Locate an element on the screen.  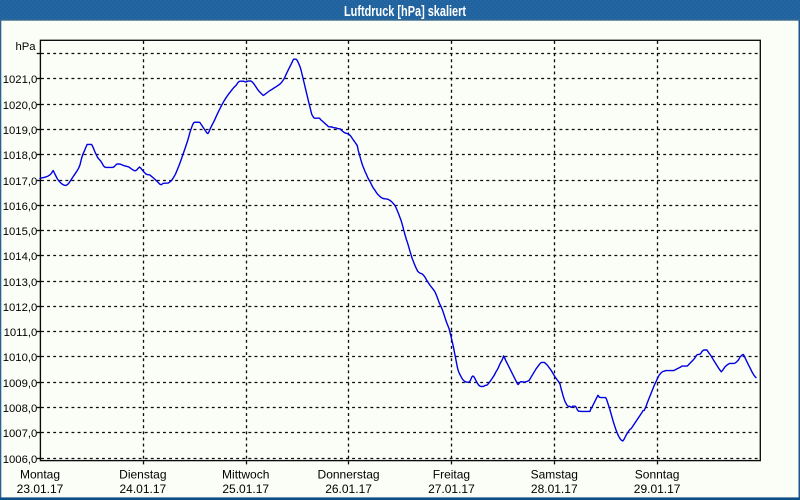
svg-text: 1021,0 is located at coordinates (20, 80).